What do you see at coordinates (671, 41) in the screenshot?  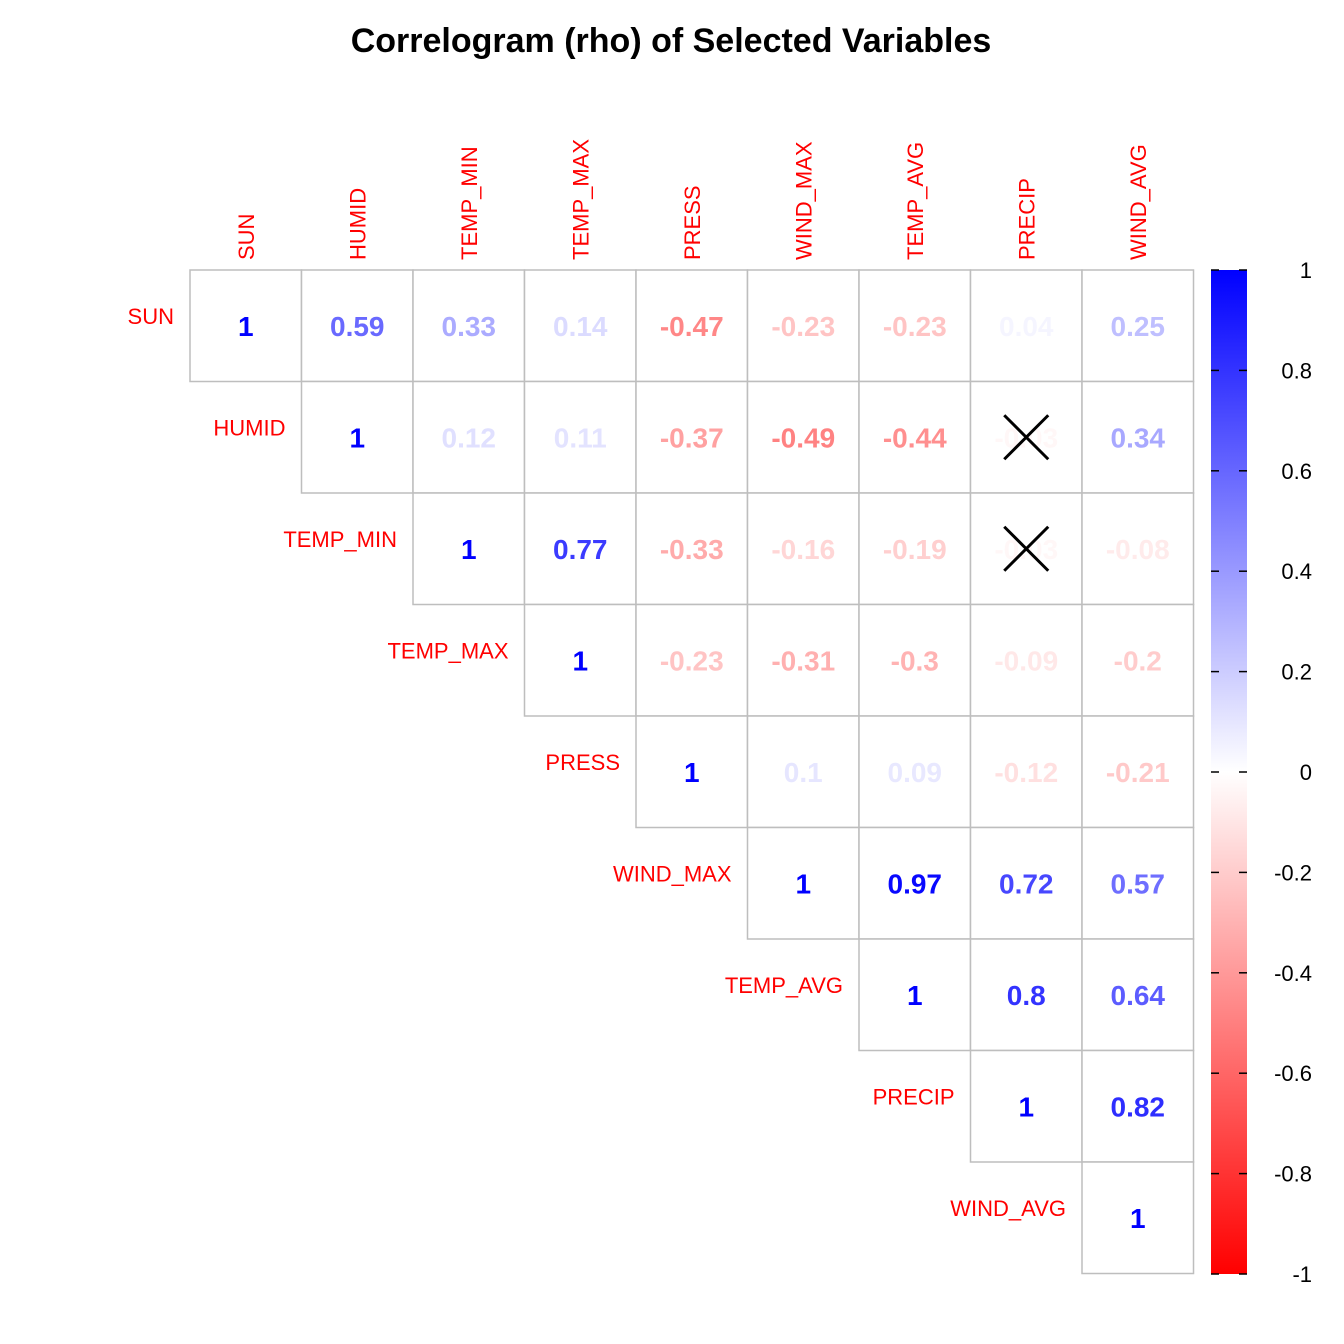 I see `chart-title: Correlogram (rho) of Selected Variables` at bounding box center [671, 41].